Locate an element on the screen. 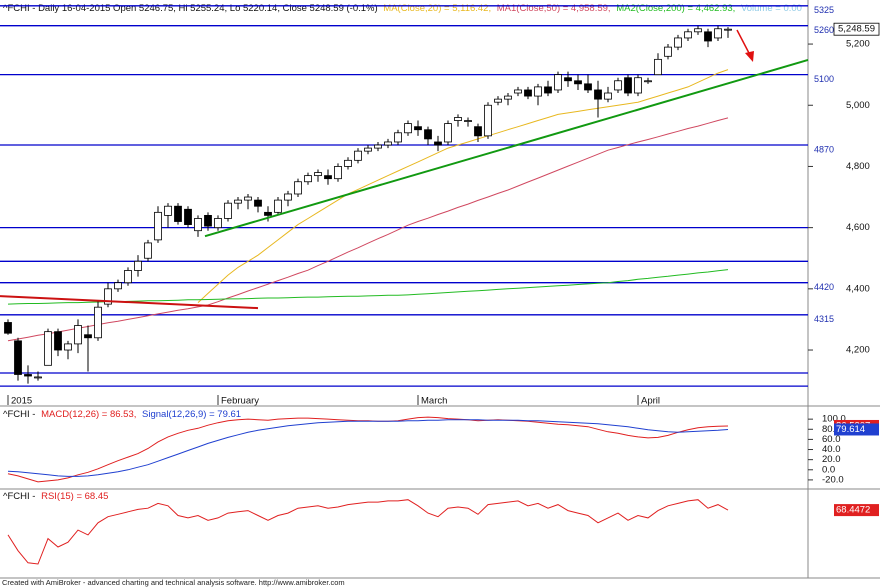  x-tick-label: March is located at coordinates (434, 401).